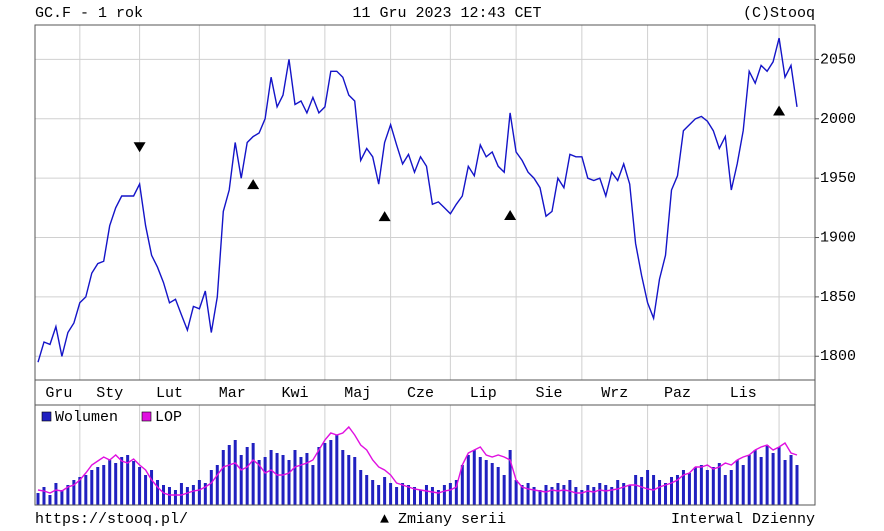 Image resolution: width=884 pixels, height=531 pixels. What do you see at coordinates (168, 417) in the screenshot?
I see `legend-label: LOP` at bounding box center [168, 417].